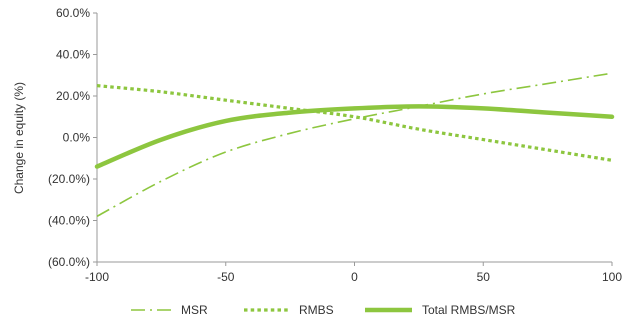  Describe the element at coordinates (69, 262) in the screenshot. I see `y-tick-label: (60.0%)` at that location.